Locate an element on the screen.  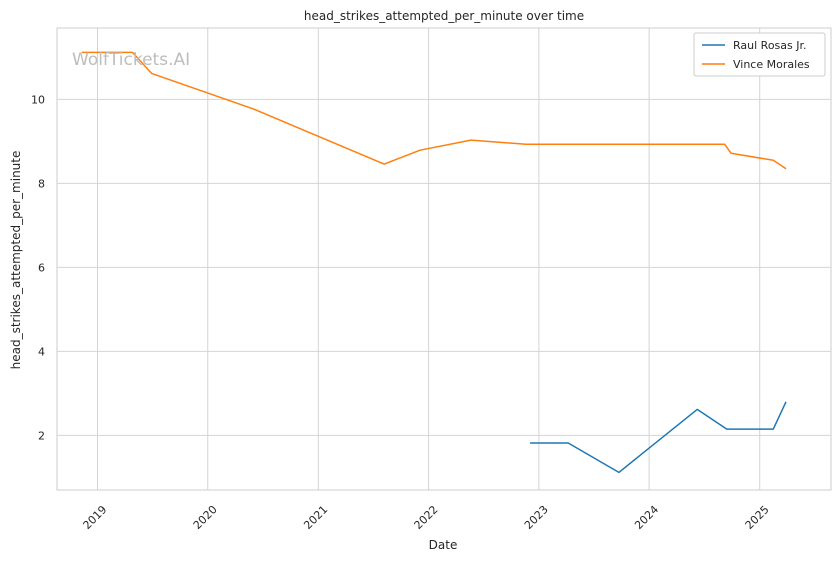
x-tick-label: 2025 is located at coordinates (757, 517).